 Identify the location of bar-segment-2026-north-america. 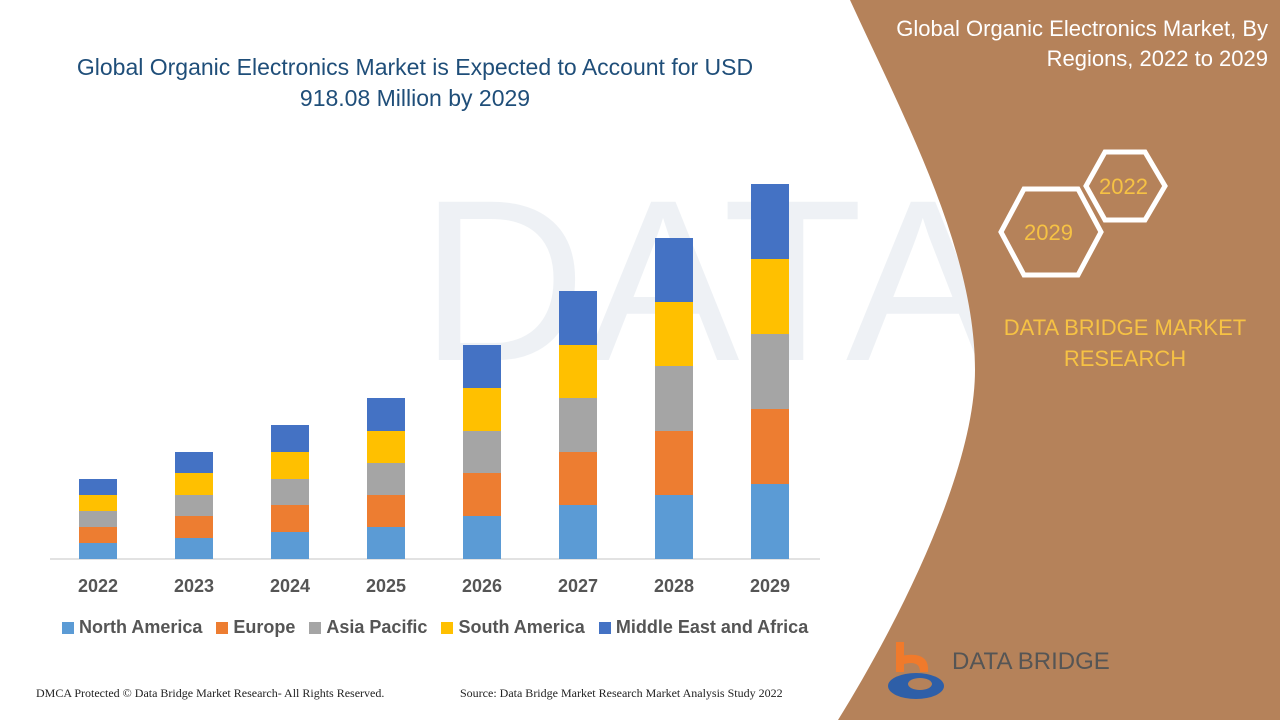
(482, 537).